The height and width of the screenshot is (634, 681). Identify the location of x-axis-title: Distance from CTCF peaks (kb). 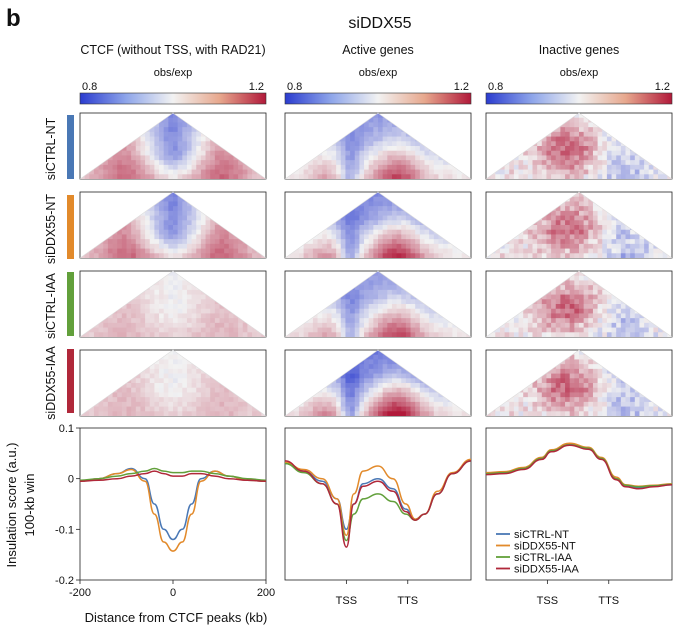
(176, 617).